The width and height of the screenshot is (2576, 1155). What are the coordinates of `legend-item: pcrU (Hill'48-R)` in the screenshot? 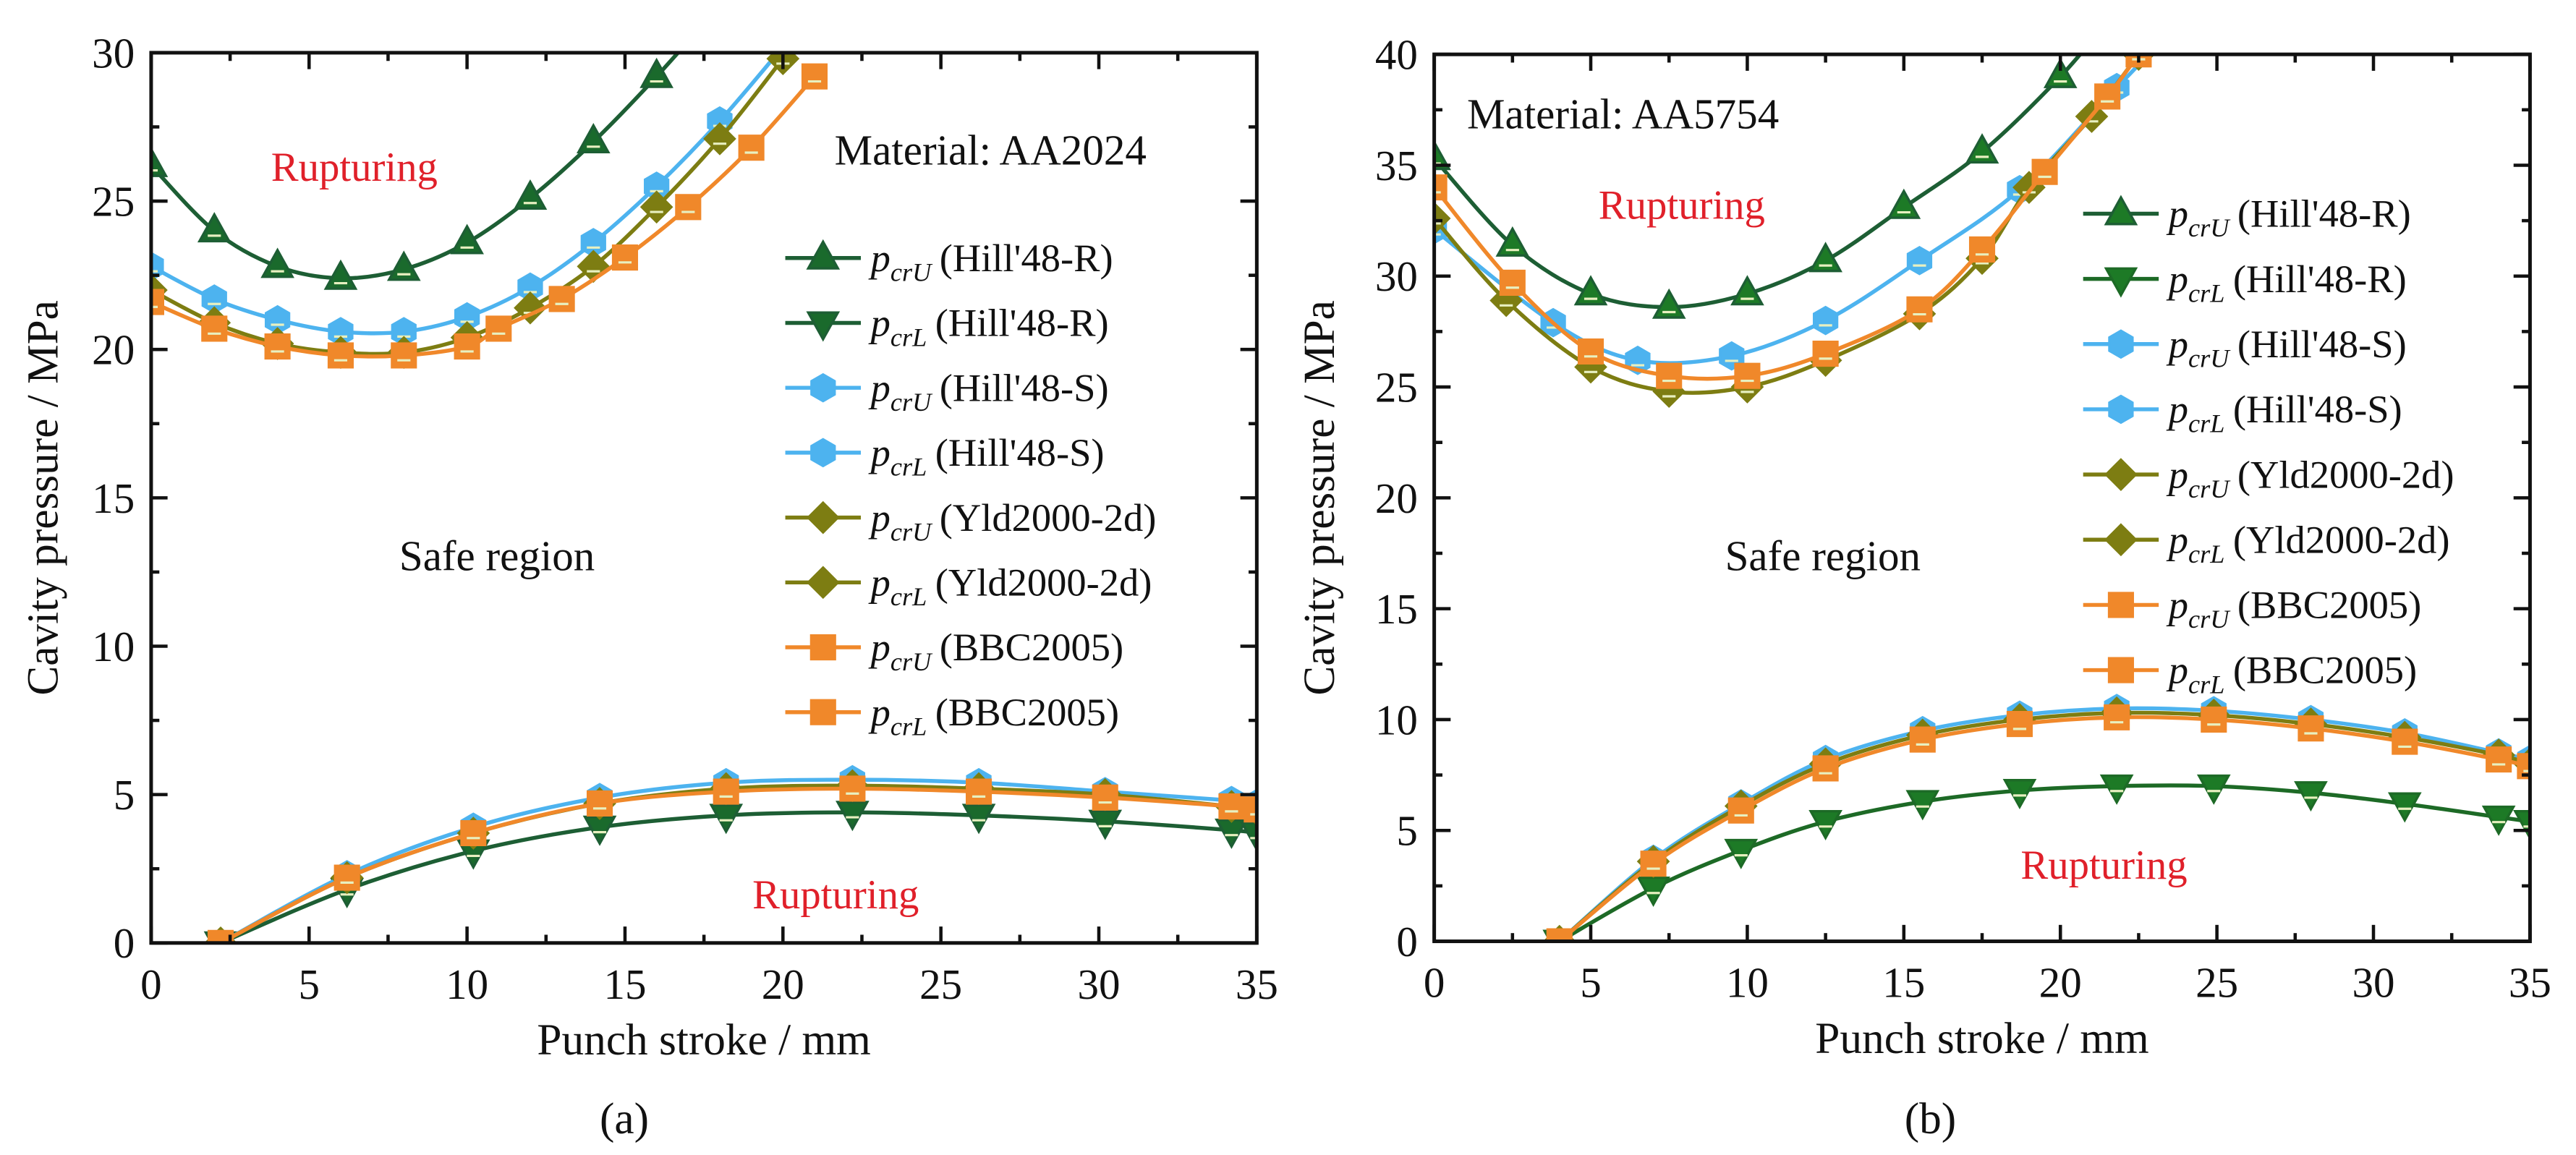 It's located at (2247, 217).